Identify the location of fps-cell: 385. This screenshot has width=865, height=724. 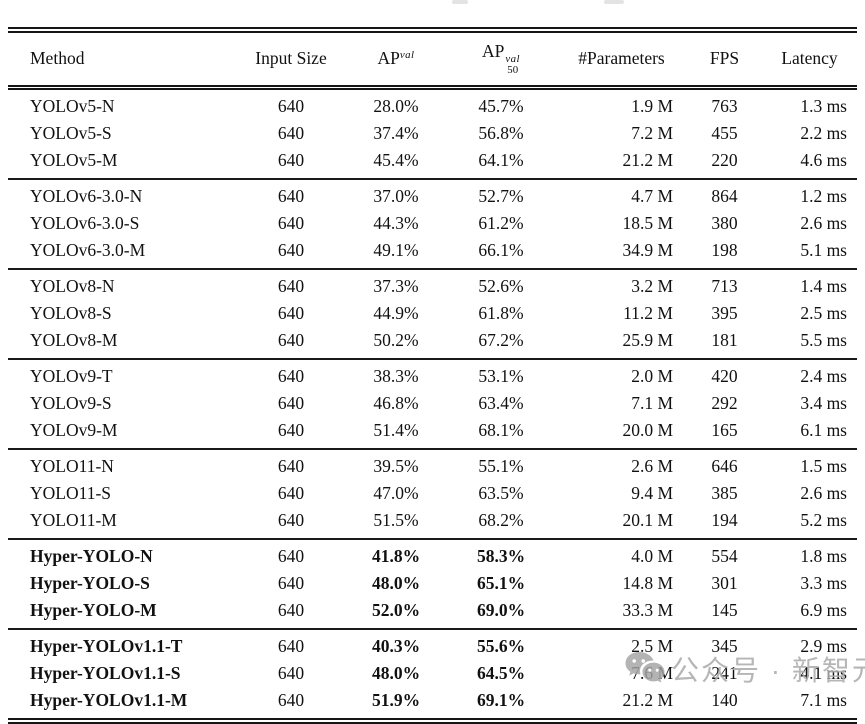
(724, 492).